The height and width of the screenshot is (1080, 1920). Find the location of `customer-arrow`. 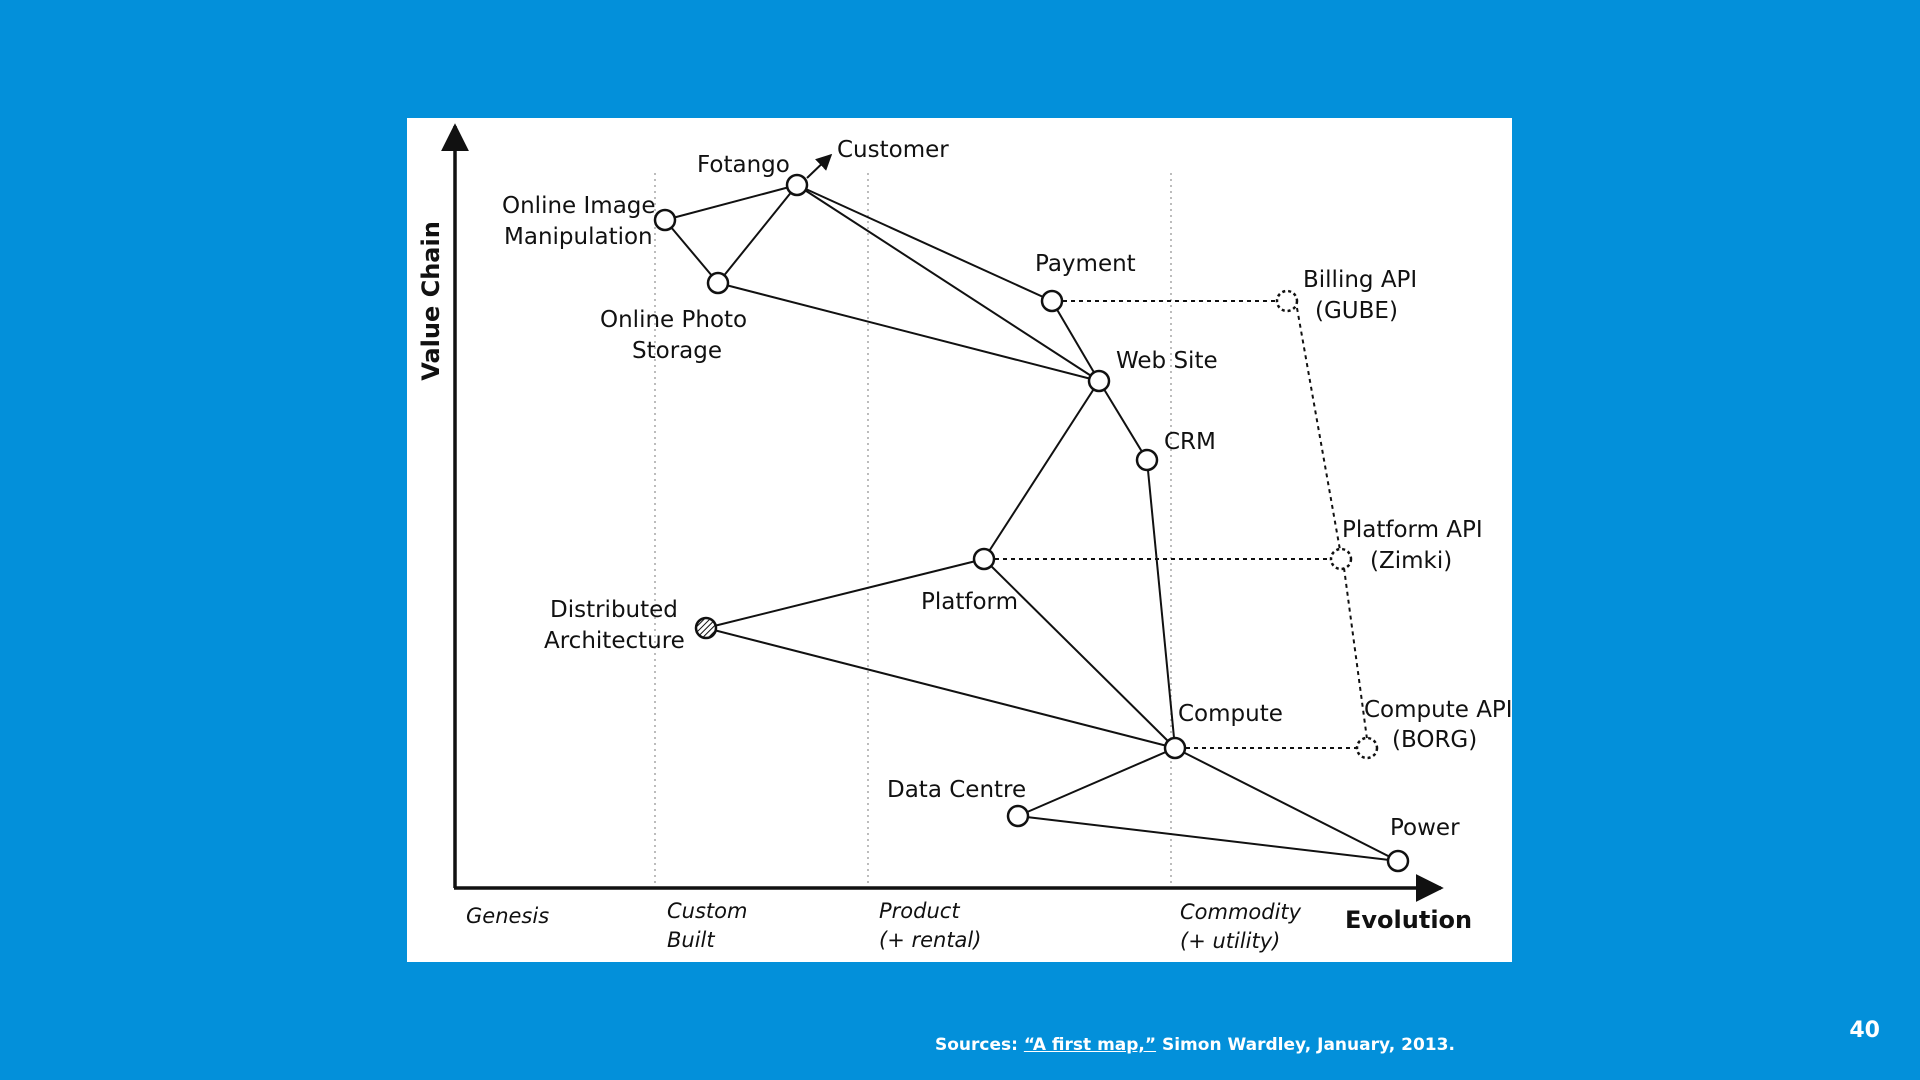

customer-arrow is located at coordinates (819, 166).